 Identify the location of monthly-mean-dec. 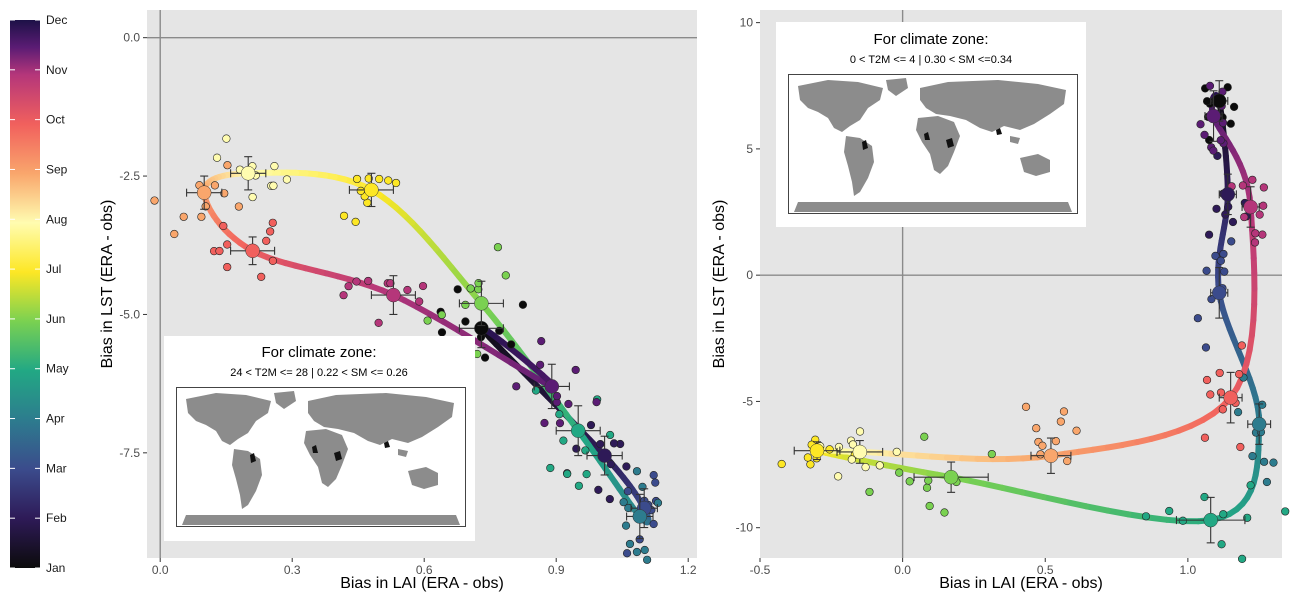
(1213, 116).